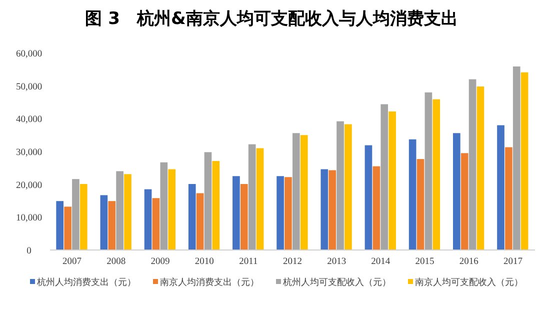  I want to click on x-tick-label: 2017, so click(513, 262).